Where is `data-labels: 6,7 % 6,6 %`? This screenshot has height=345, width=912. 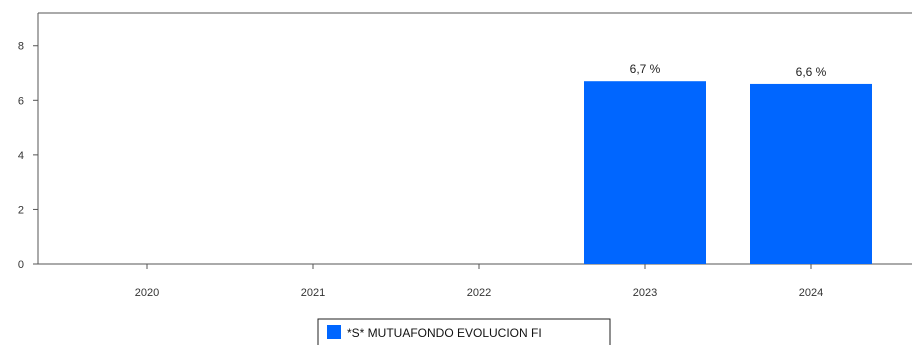 data-labels: 6,7 % 6,6 % is located at coordinates (728, 70).